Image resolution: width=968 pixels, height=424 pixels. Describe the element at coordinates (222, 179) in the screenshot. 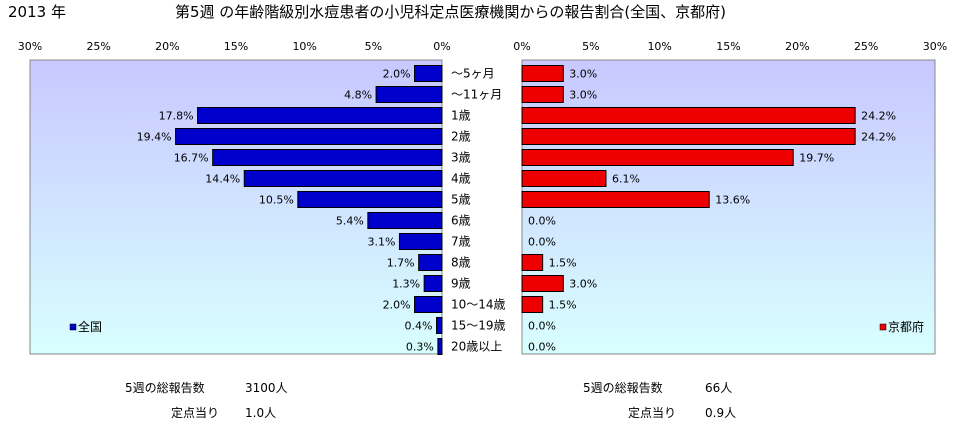

I see `national-data-label: 14.4%` at that location.